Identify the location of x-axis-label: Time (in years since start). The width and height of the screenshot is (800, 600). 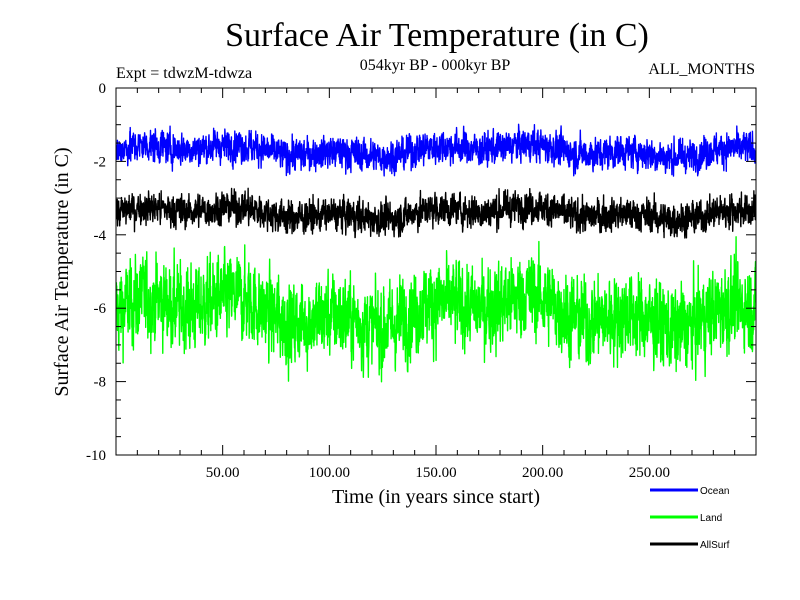
(436, 497).